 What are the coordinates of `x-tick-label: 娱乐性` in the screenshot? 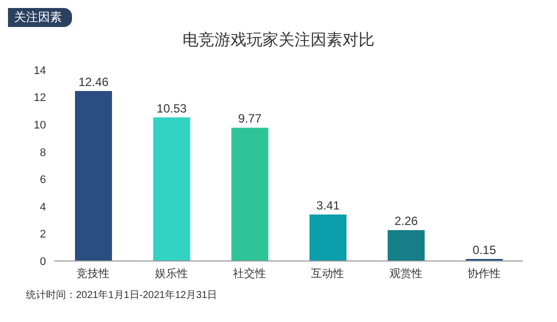 It's located at (171, 273).